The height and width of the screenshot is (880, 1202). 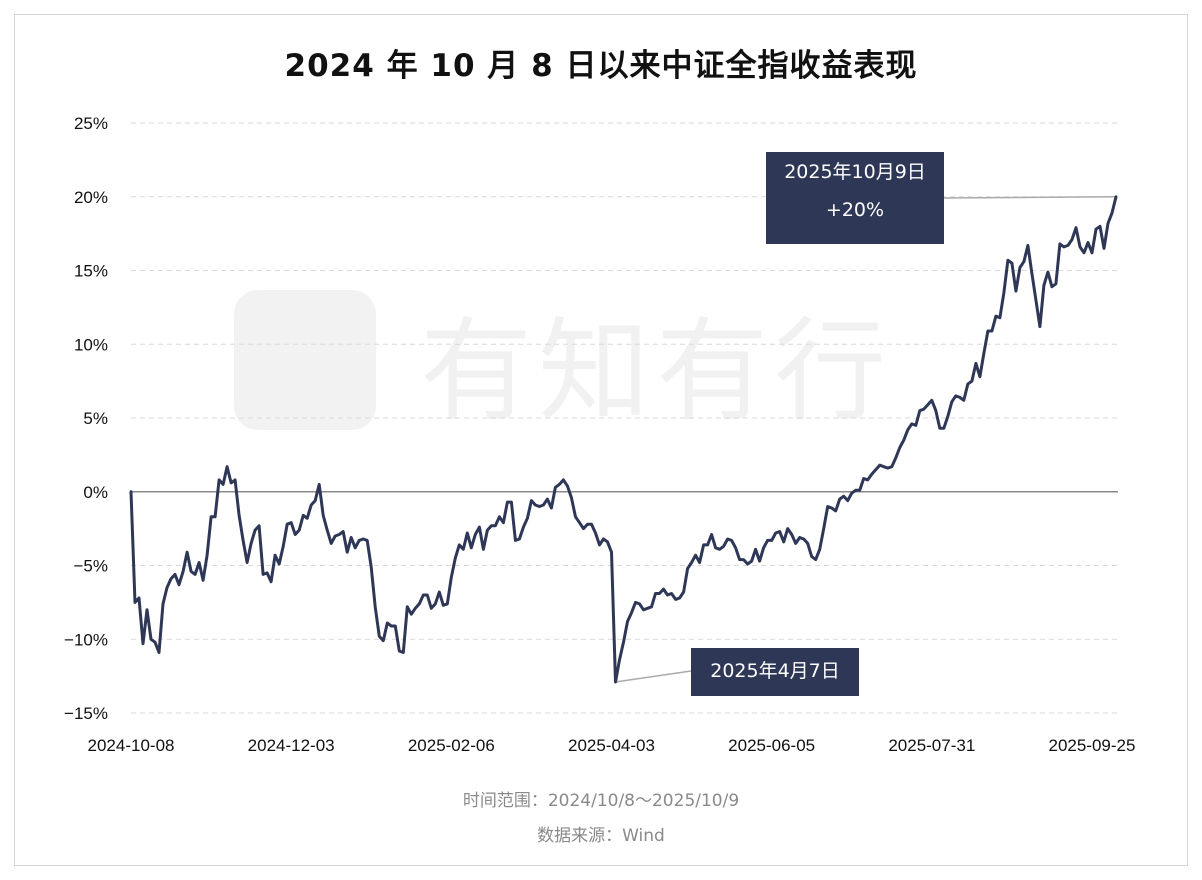 I want to click on footer-time-range: 时间范围：2024/10/8～2025/10/9, so click(x=601, y=801).